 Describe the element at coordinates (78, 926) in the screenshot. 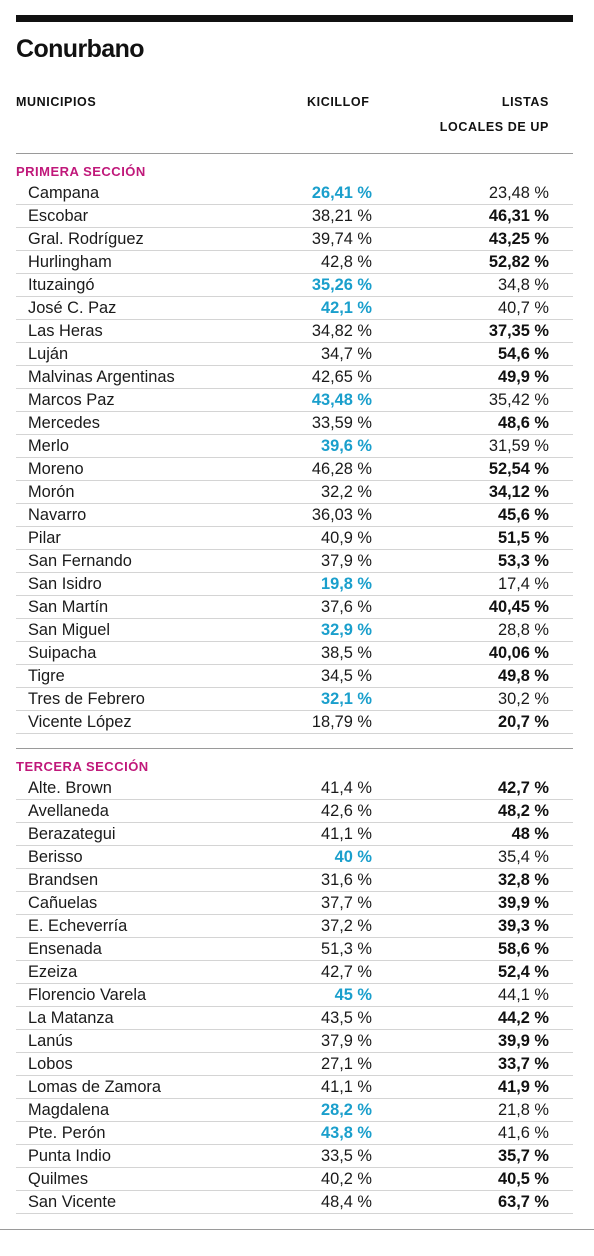

I see `municipio-name: E. Echeverría` at that location.